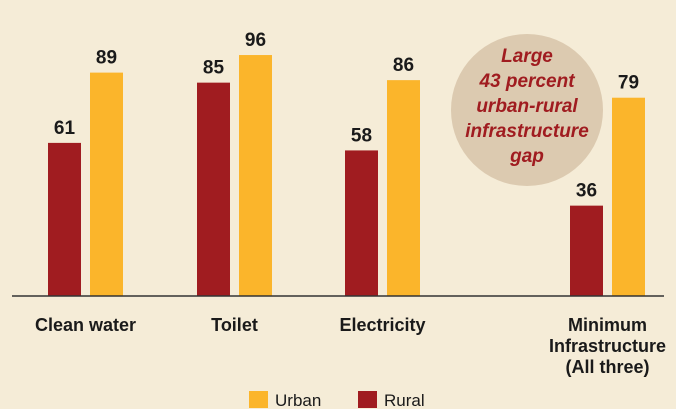 The image size is (676, 409). I want to click on category-label: (All three), so click(607, 367).